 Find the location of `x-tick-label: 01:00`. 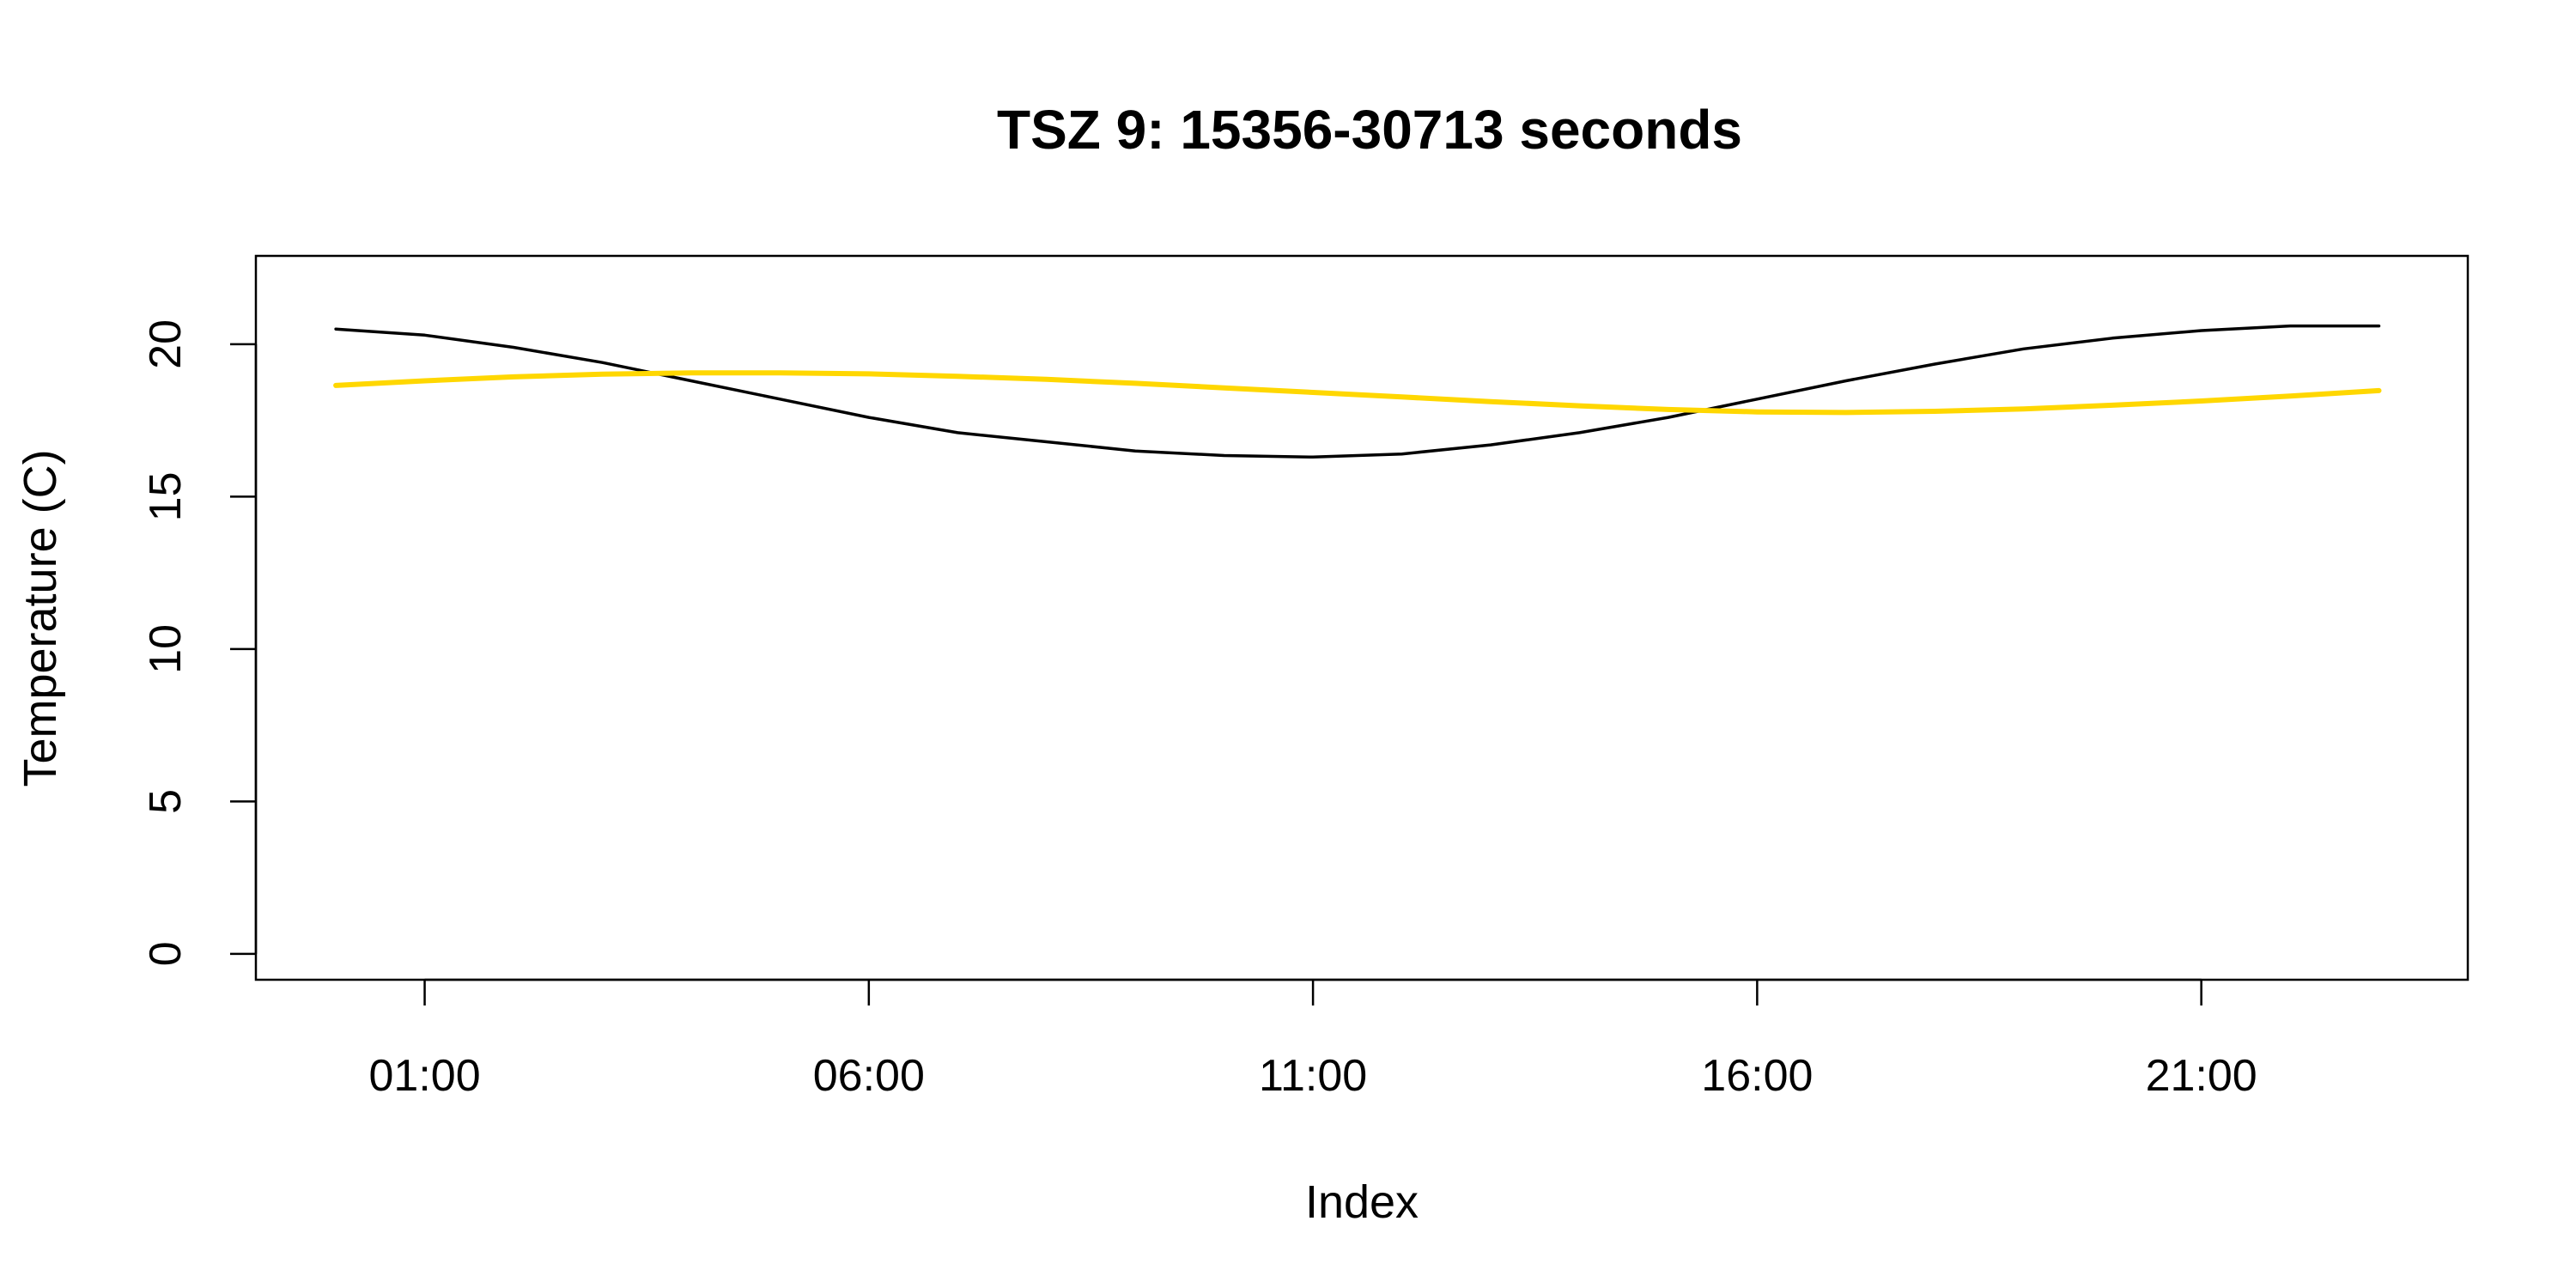

x-tick-label: 01:00 is located at coordinates (424, 1076).